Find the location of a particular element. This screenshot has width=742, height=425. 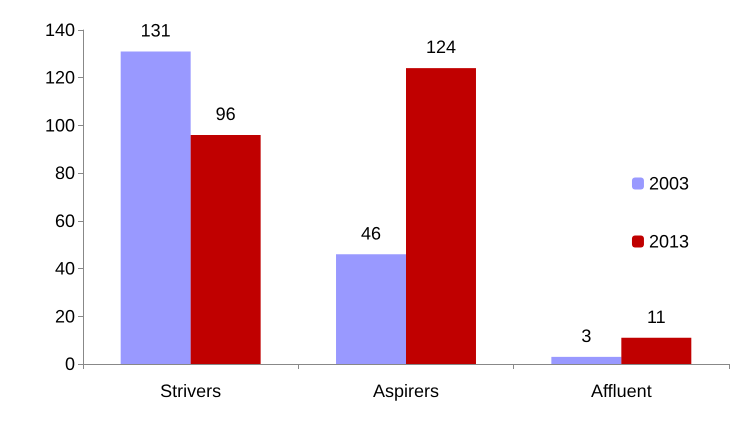

data-label: 46 is located at coordinates (371, 233).